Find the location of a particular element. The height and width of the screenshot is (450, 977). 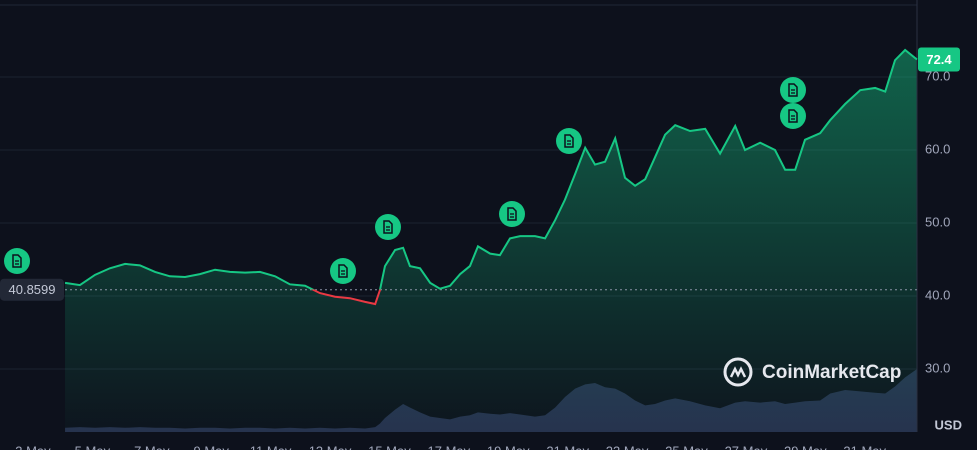

y-tick-label: 50.0 is located at coordinates (937, 221).